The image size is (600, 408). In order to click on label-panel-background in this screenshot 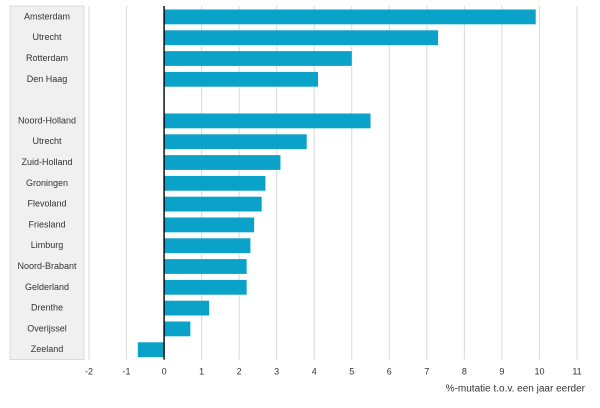, I will do `click(47, 182)`.